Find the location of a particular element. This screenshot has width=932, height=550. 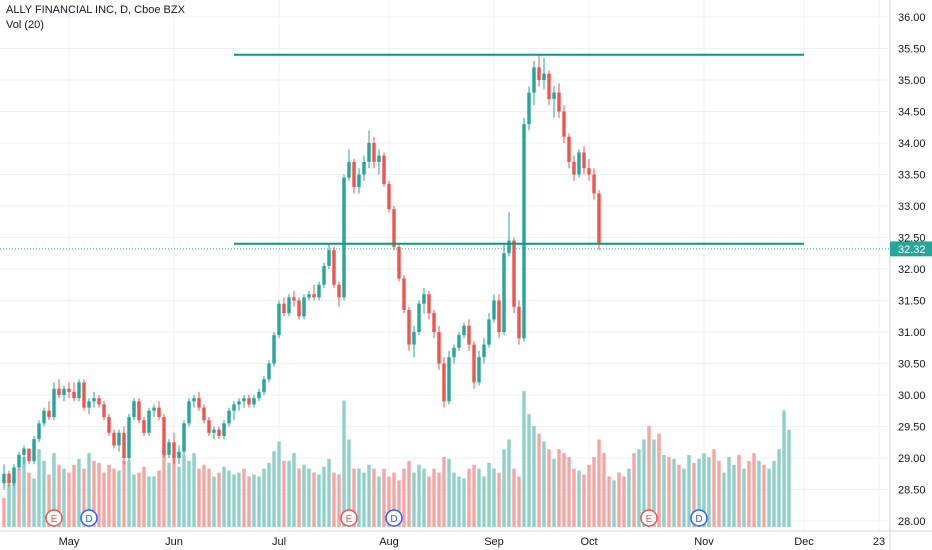

dividend-marker is located at coordinates (394, 518).